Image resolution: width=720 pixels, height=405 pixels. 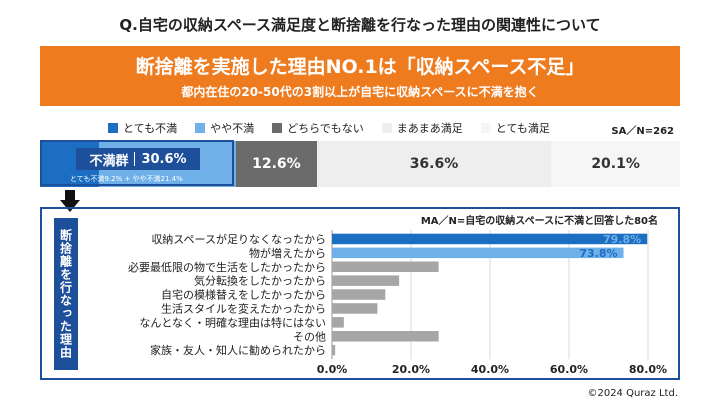 I want to click on segment-value-label: 20.1%, so click(x=615, y=164).